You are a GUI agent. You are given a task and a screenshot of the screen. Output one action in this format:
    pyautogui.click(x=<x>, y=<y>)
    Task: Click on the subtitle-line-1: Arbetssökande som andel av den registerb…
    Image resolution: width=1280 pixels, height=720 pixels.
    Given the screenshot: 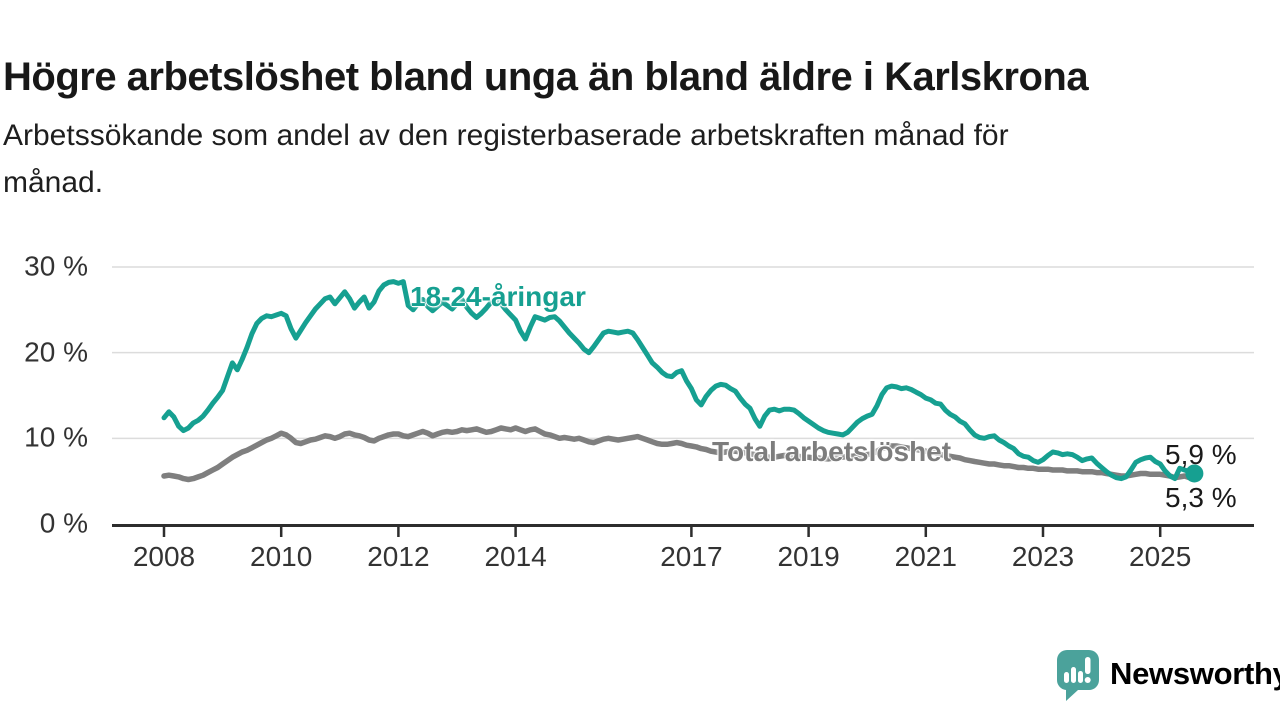 What is the action you would take?
    pyautogui.click(x=506, y=135)
    